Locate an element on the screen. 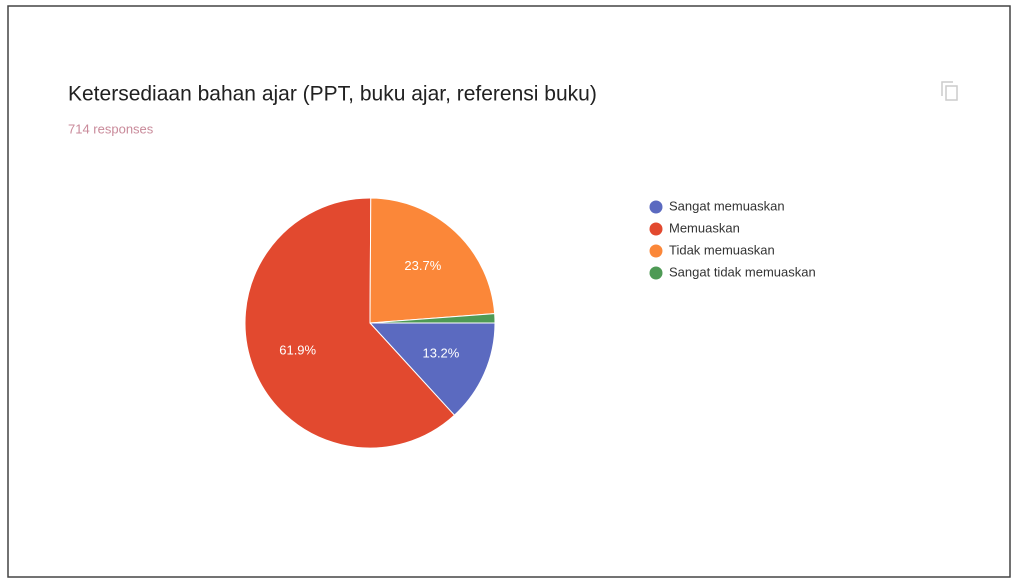  pie: 13.2% 61.9% 23.7% is located at coordinates (370, 323).